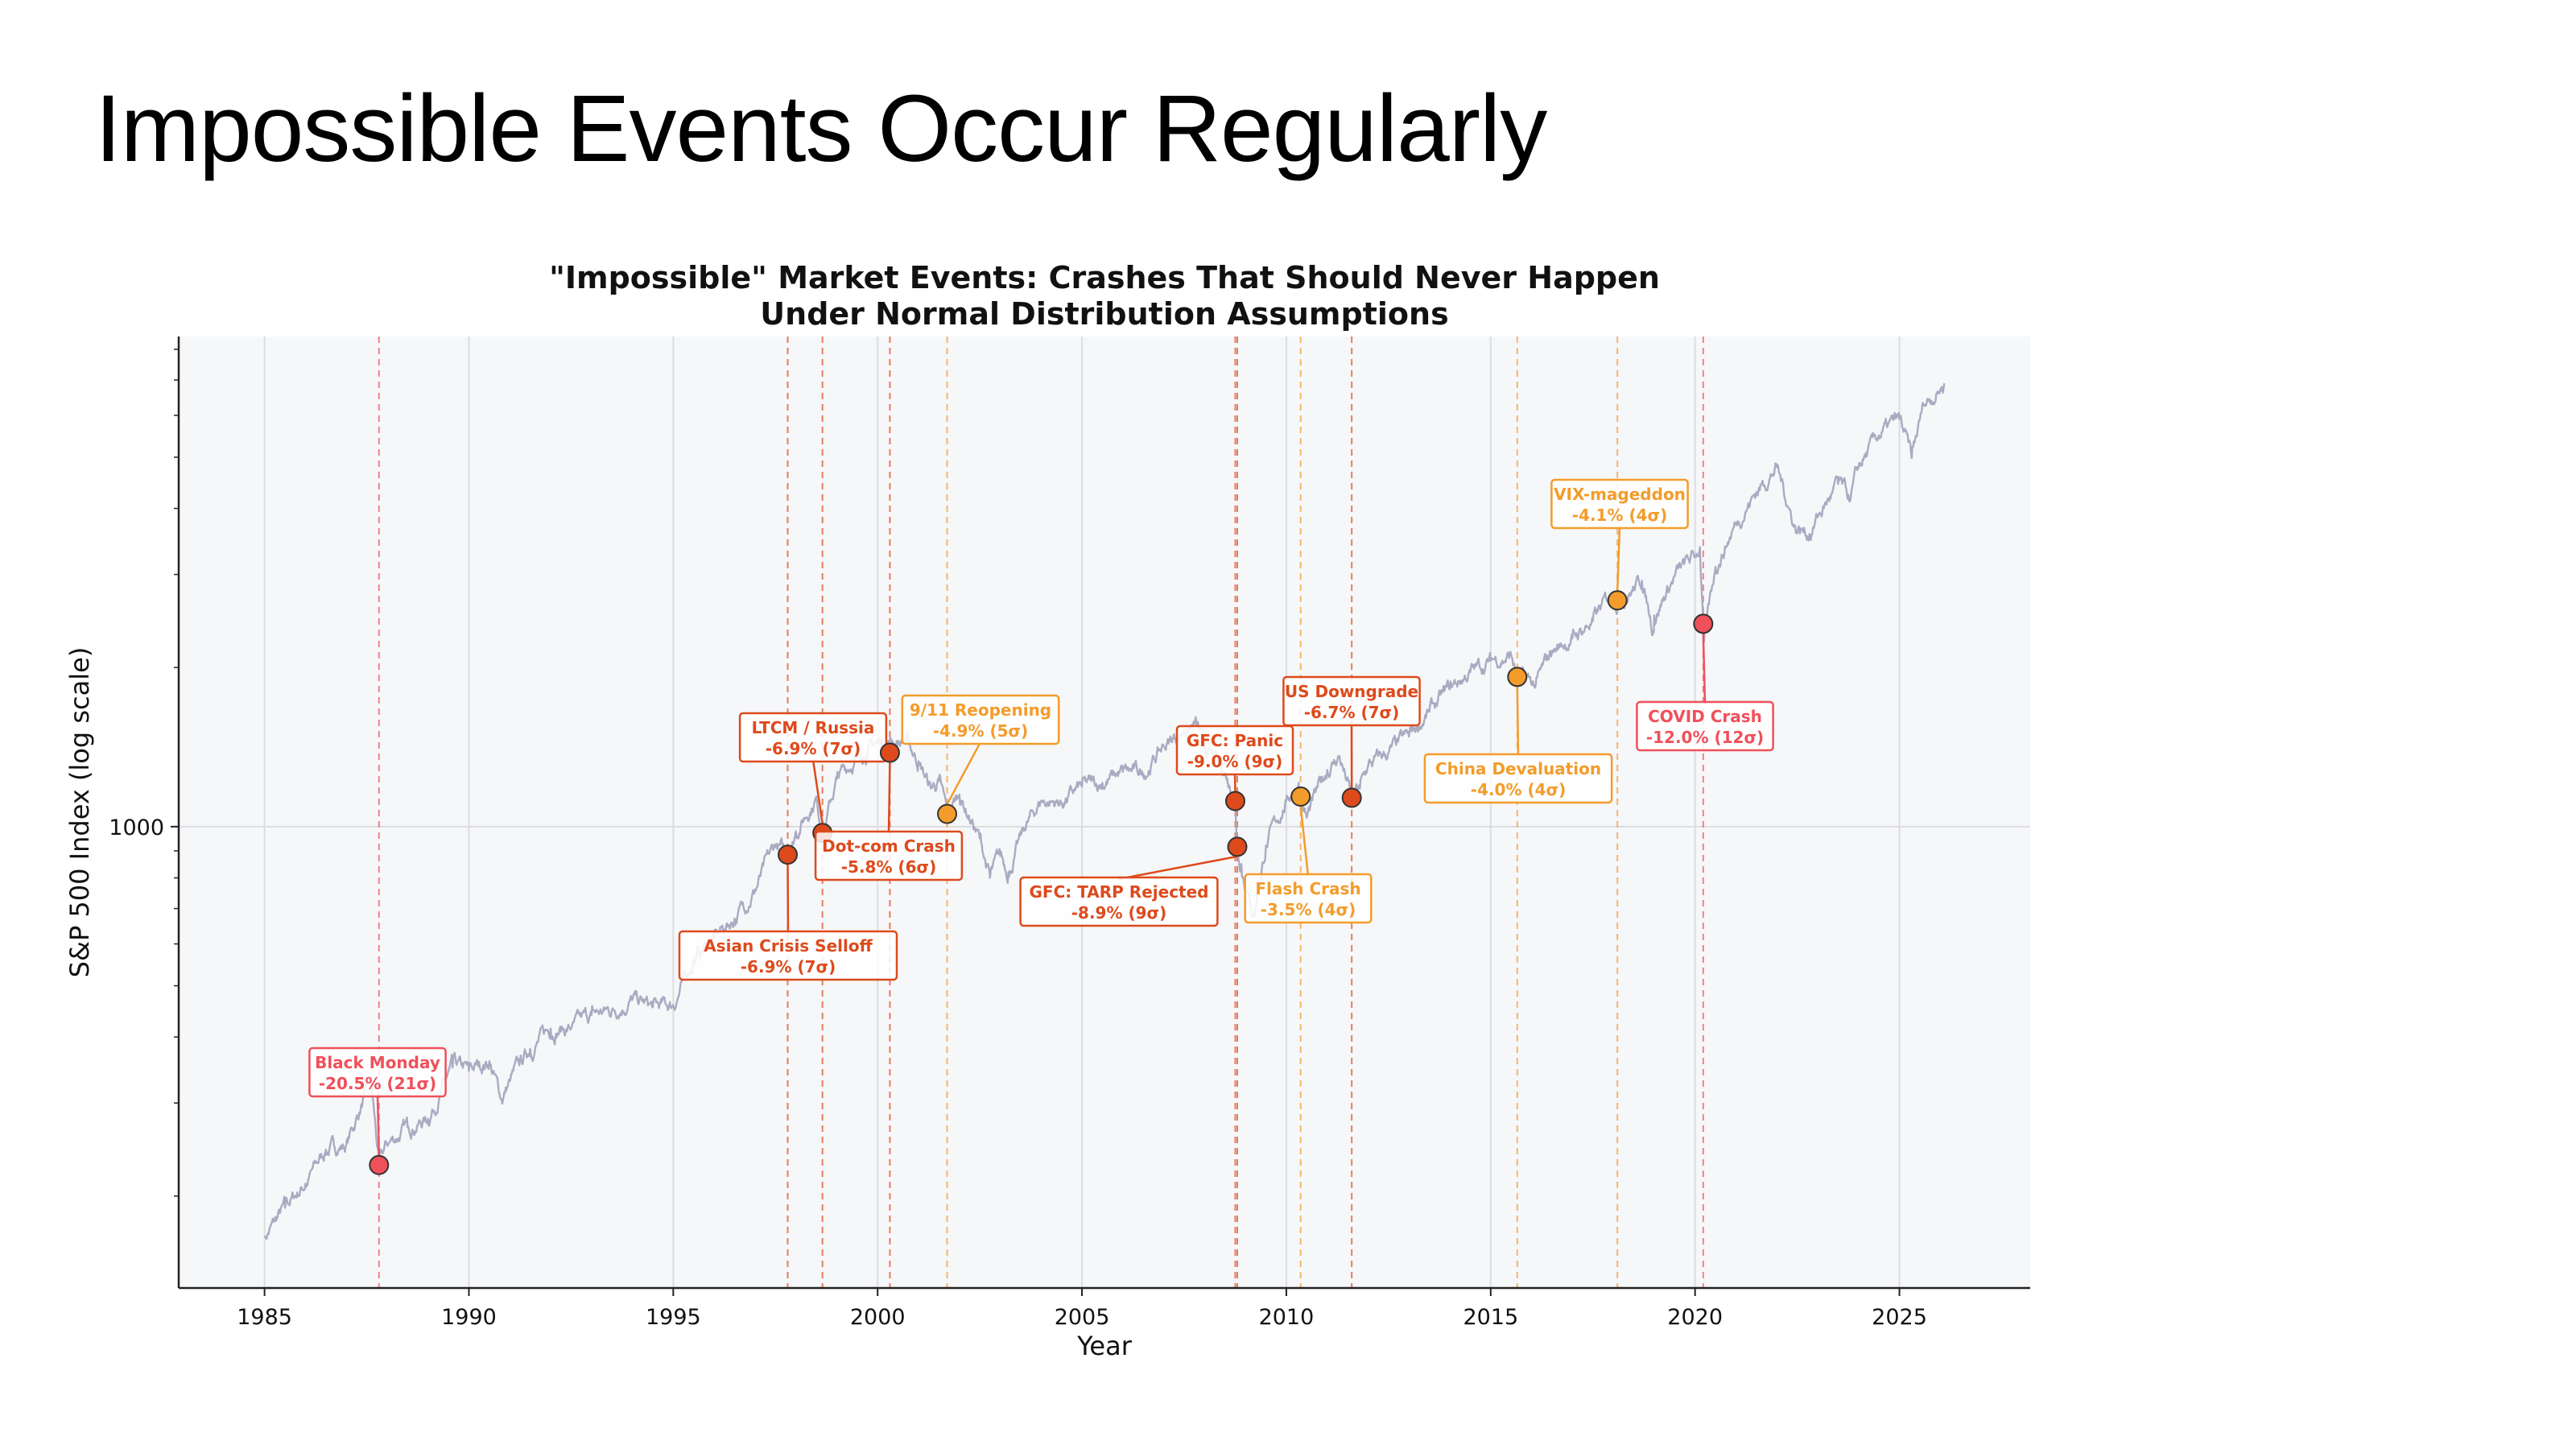  What do you see at coordinates (788, 912) in the screenshot?
I see `event-annotation: Asian Crisis Selloff-6.9% (7σ)` at bounding box center [788, 912].